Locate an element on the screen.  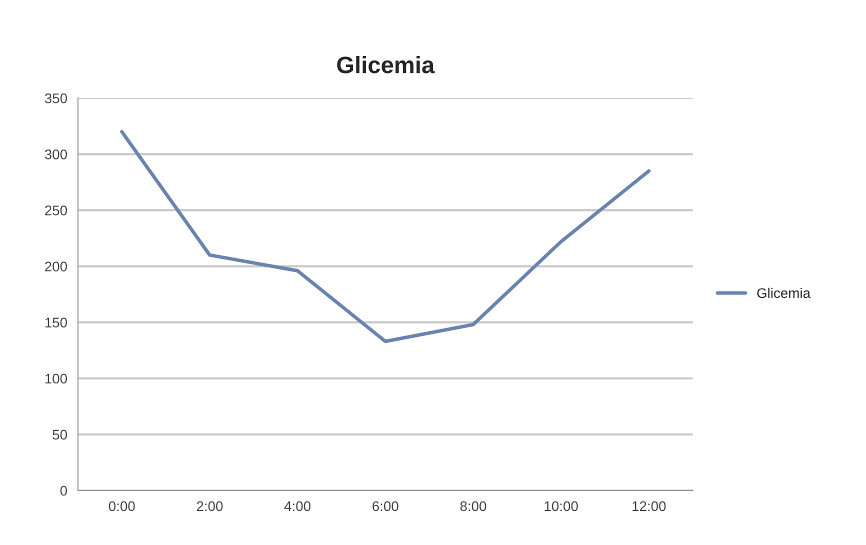
y-tick-label: 0 is located at coordinates (63, 491).